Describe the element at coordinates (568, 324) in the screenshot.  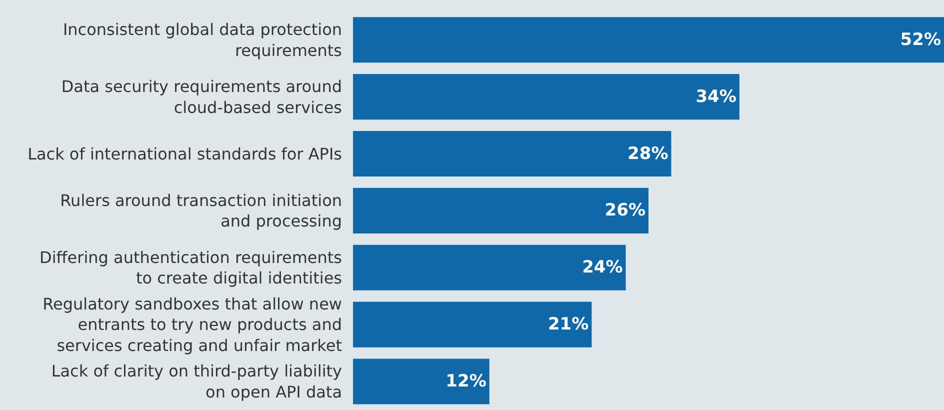
I see `data-label: 21%` at that location.